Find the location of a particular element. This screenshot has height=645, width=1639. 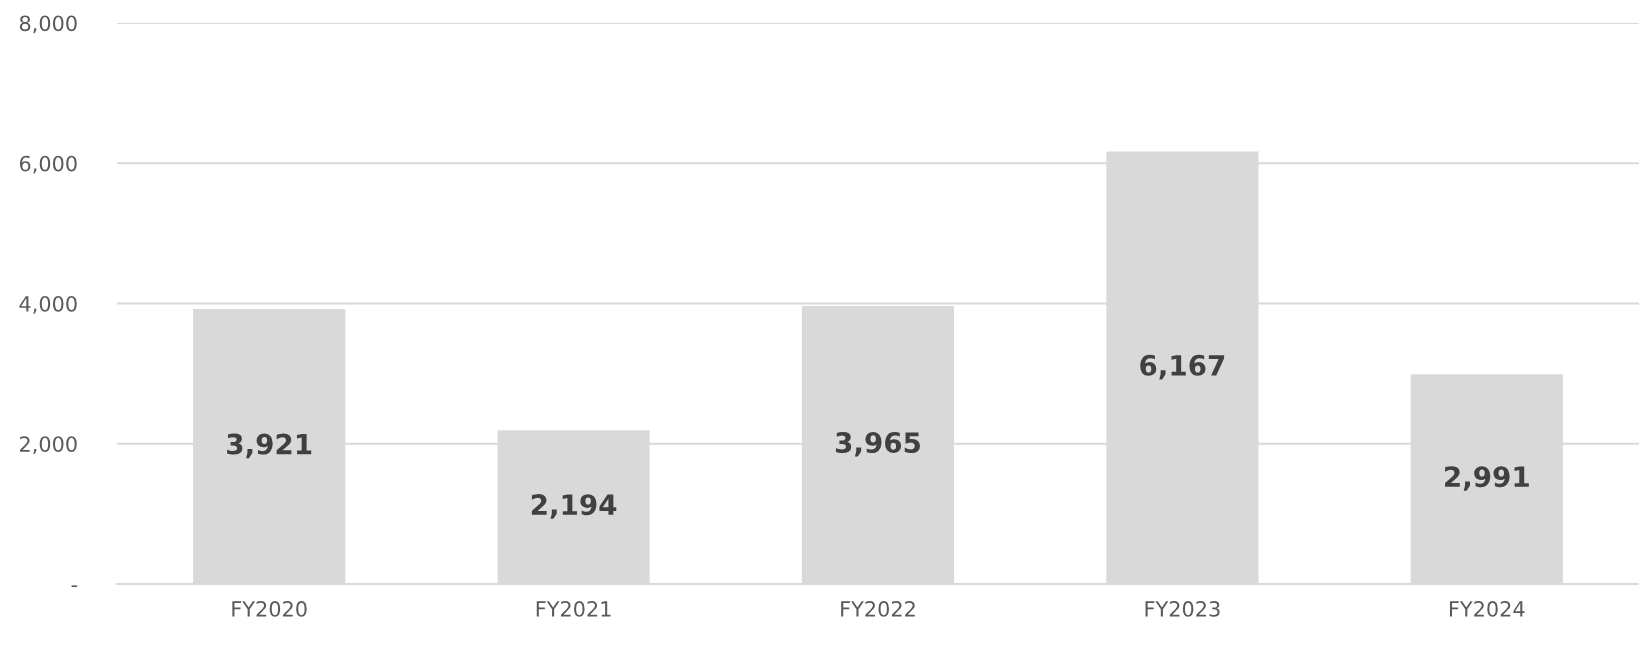

data-label: 6,167 is located at coordinates (1182, 367).